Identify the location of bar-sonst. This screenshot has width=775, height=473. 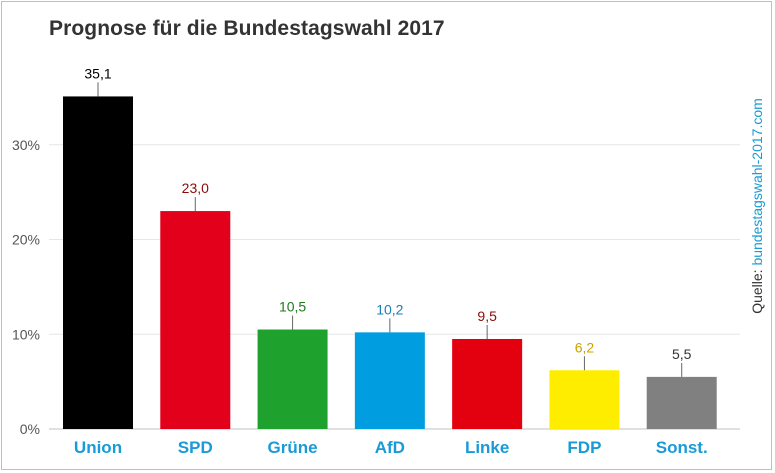
(681, 402).